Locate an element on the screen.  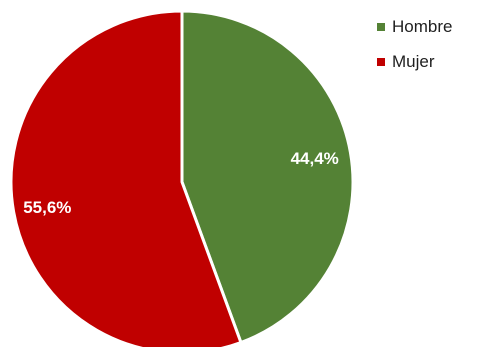
chart-legend: Hombre Mujer is located at coordinates (414, 51).